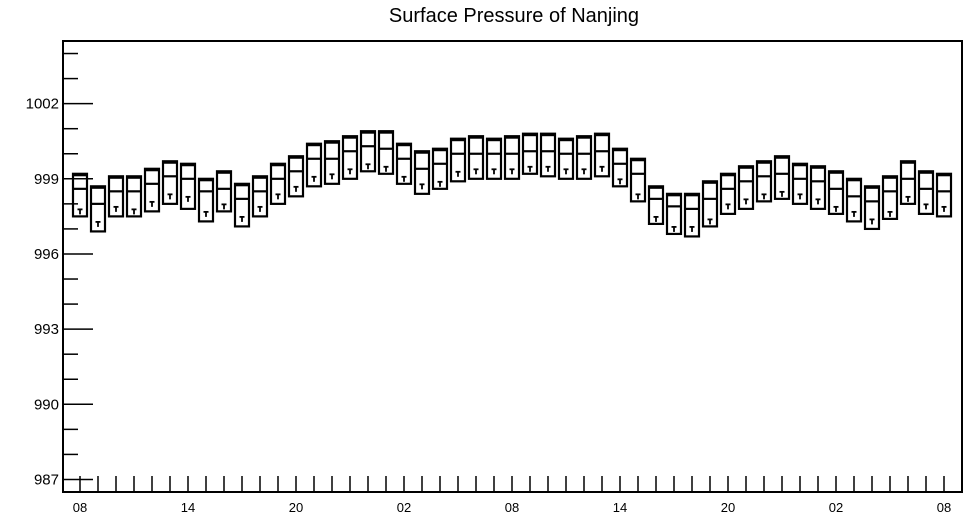  Describe the element at coordinates (59, 270) in the screenshot. I see `y-axis: 987 990 993 996 999 1002` at that location.